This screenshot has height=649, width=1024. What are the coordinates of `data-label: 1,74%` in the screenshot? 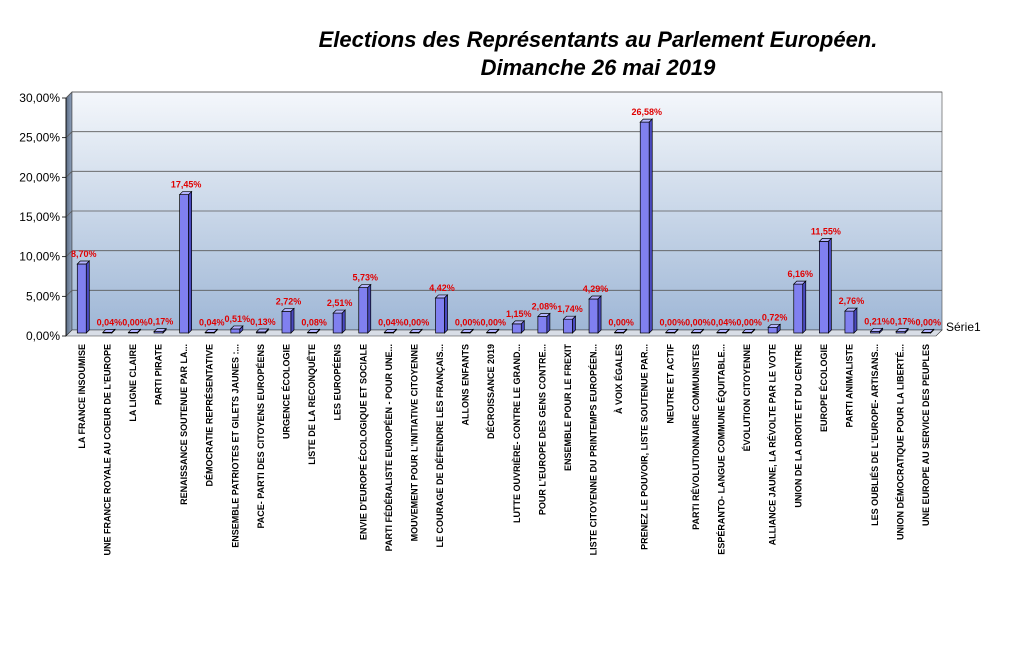 It's located at (570, 309).